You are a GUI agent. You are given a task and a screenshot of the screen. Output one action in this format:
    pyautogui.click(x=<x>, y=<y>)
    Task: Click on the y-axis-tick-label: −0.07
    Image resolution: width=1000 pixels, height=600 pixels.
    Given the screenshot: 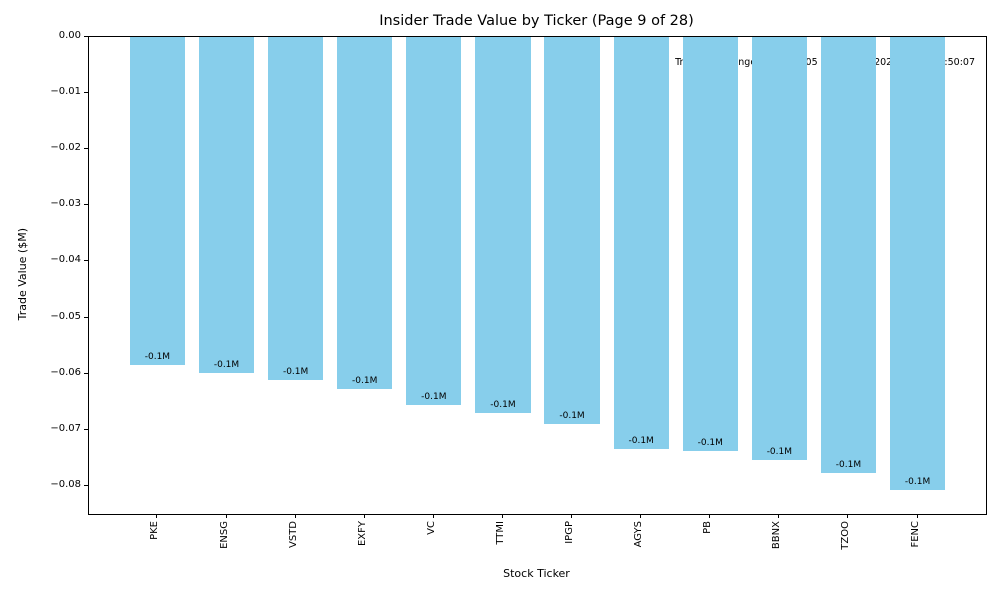 What is the action you would take?
    pyautogui.click(x=65, y=428)
    